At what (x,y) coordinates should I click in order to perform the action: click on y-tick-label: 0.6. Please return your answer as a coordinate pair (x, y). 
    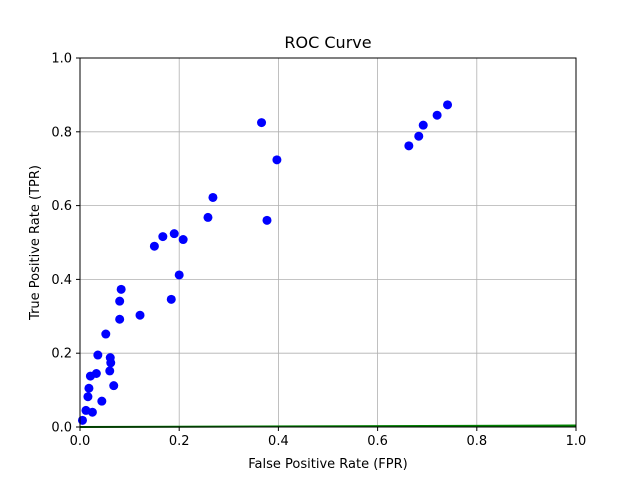
    Looking at the image, I should click on (61, 206).